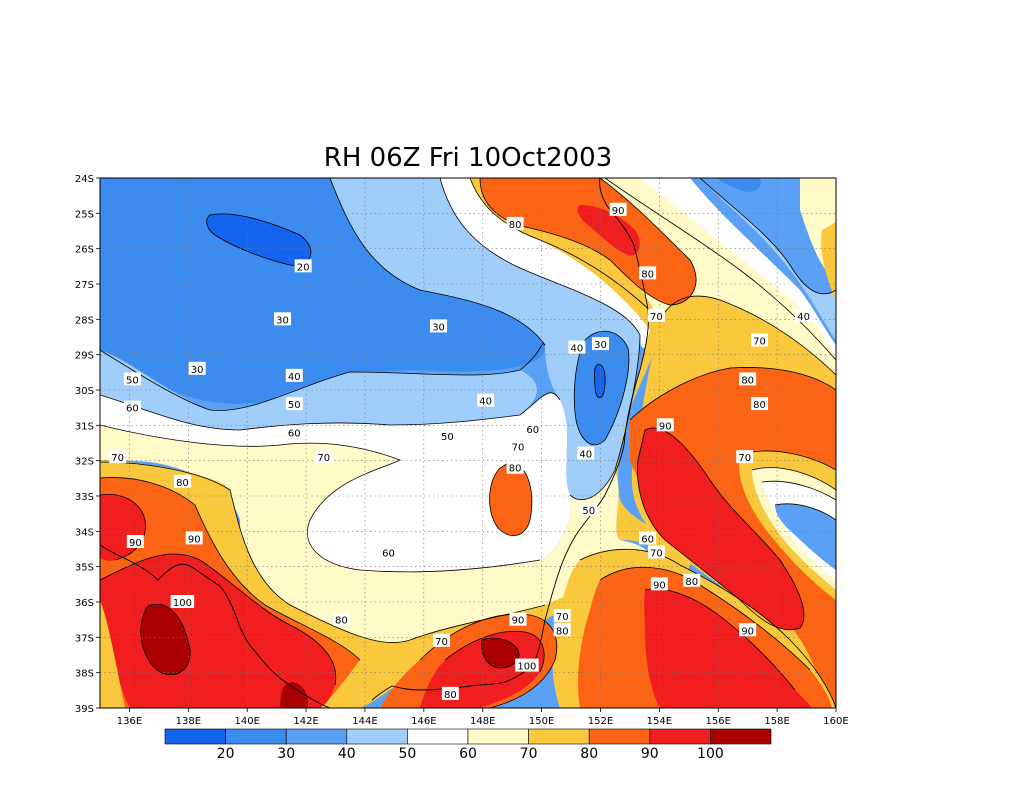 This screenshot has width=1024, height=800. What do you see at coordinates (286, 754) in the screenshot?
I see `colorbar-label: 30` at bounding box center [286, 754].